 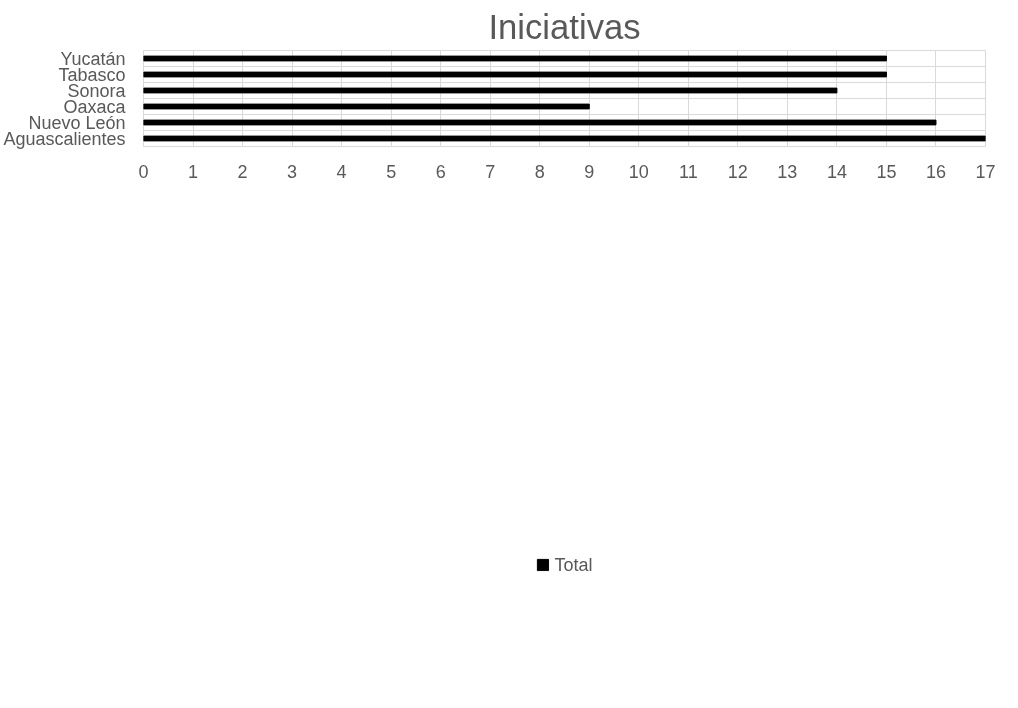 I want to click on legend-label: Total, so click(x=573, y=565).